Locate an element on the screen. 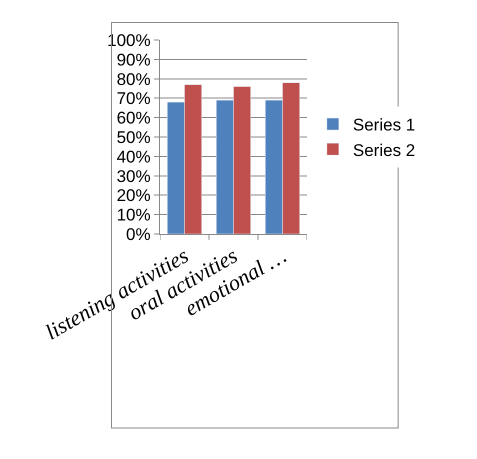  y-tick-label: 60% is located at coordinates (133, 118).